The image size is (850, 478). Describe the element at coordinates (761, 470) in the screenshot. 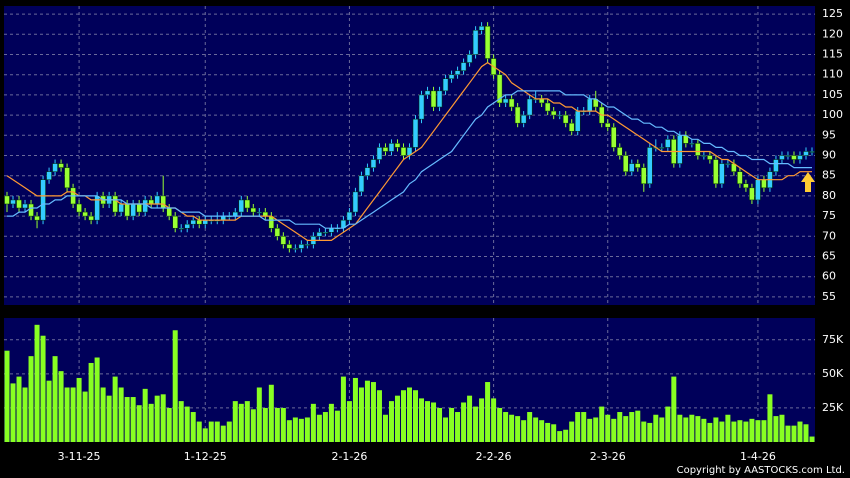

I see `copyright: Copyright by AASTOCKS.com Ltd.` at that location.